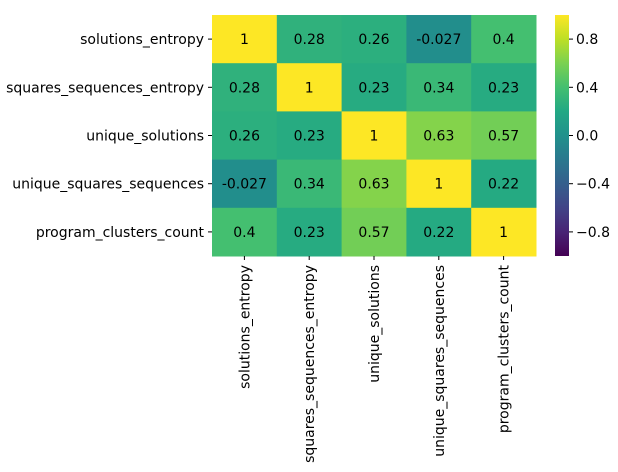 The height and width of the screenshot is (472, 618). Describe the element at coordinates (593, 233) in the screenshot. I see `colorbar-tick-label-4: −0.8` at that location.